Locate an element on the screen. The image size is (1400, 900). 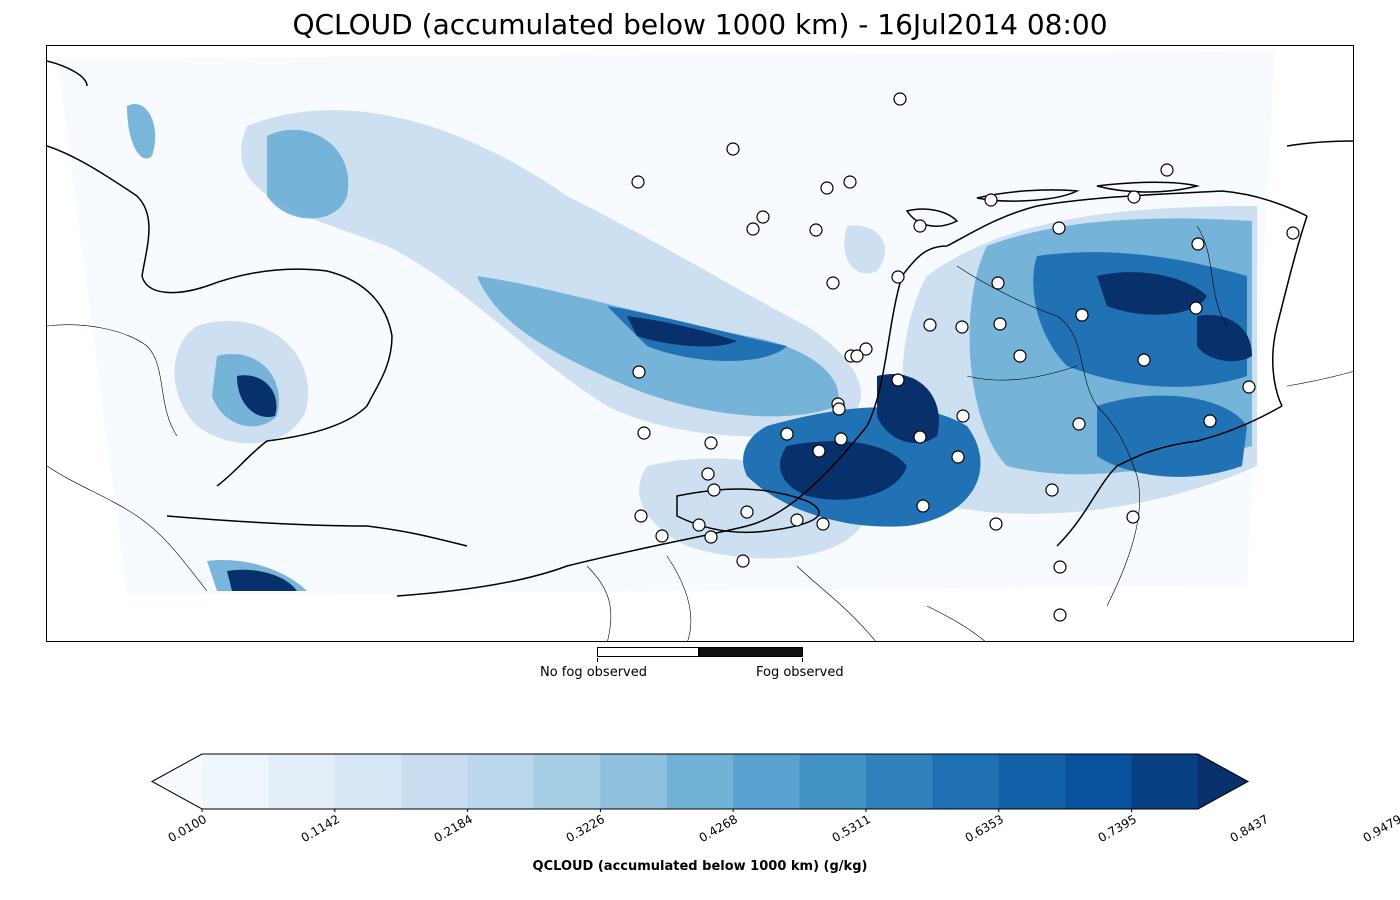
colorbar-tick-label: 0.4268 is located at coordinates (718, 828).